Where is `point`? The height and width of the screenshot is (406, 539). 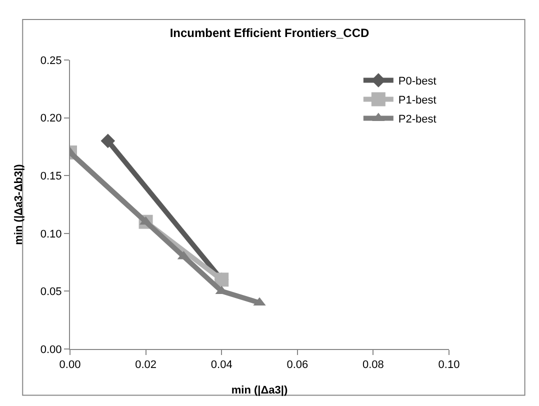 point is located at coordinates (108, 141).